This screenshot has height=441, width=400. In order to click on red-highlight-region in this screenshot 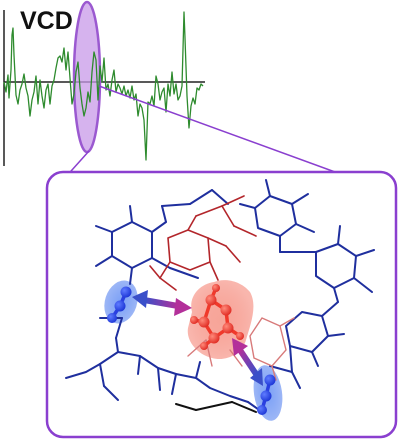, I will do `click(220, 320)`.